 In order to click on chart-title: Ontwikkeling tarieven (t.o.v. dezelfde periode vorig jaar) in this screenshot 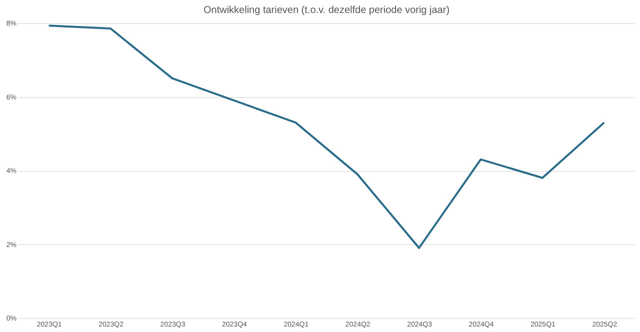, I will do `click(326, 10)`.